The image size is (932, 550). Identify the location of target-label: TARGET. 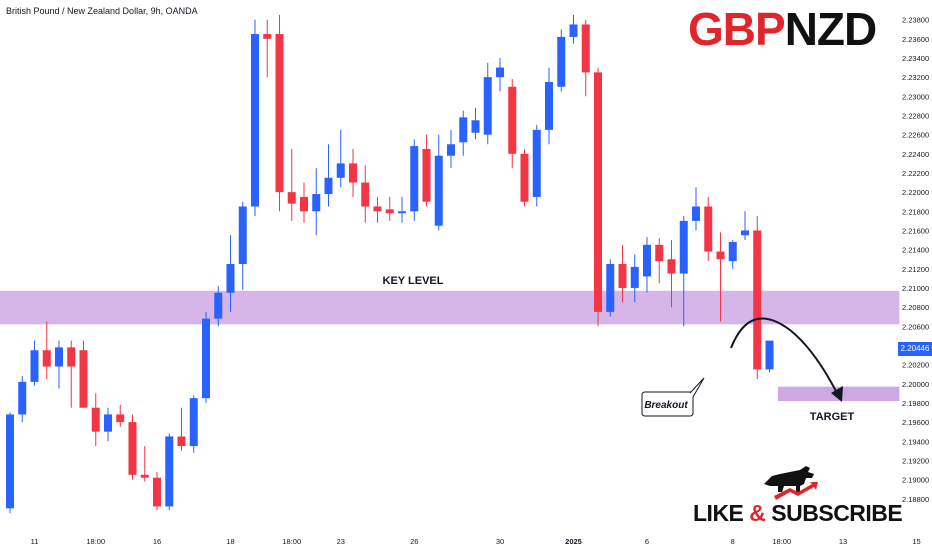
(832, 417).